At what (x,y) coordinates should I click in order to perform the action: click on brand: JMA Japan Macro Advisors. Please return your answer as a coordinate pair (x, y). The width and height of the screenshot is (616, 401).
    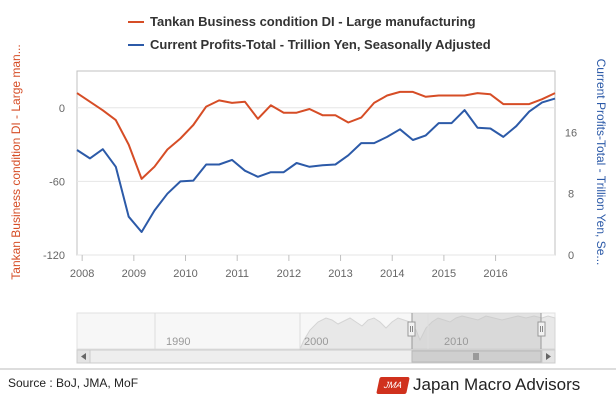
    Looking at the image, I should click on (478, 385).